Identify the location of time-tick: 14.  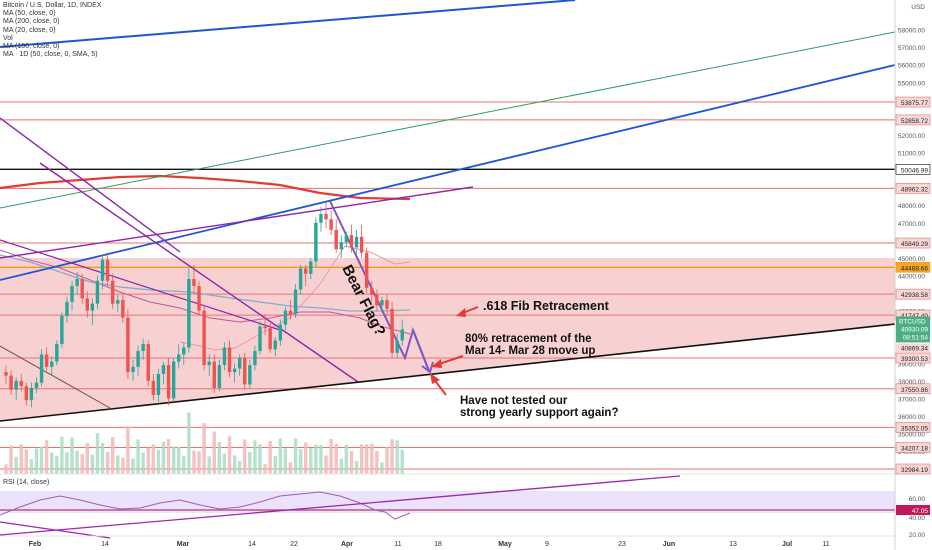
(252, 544).